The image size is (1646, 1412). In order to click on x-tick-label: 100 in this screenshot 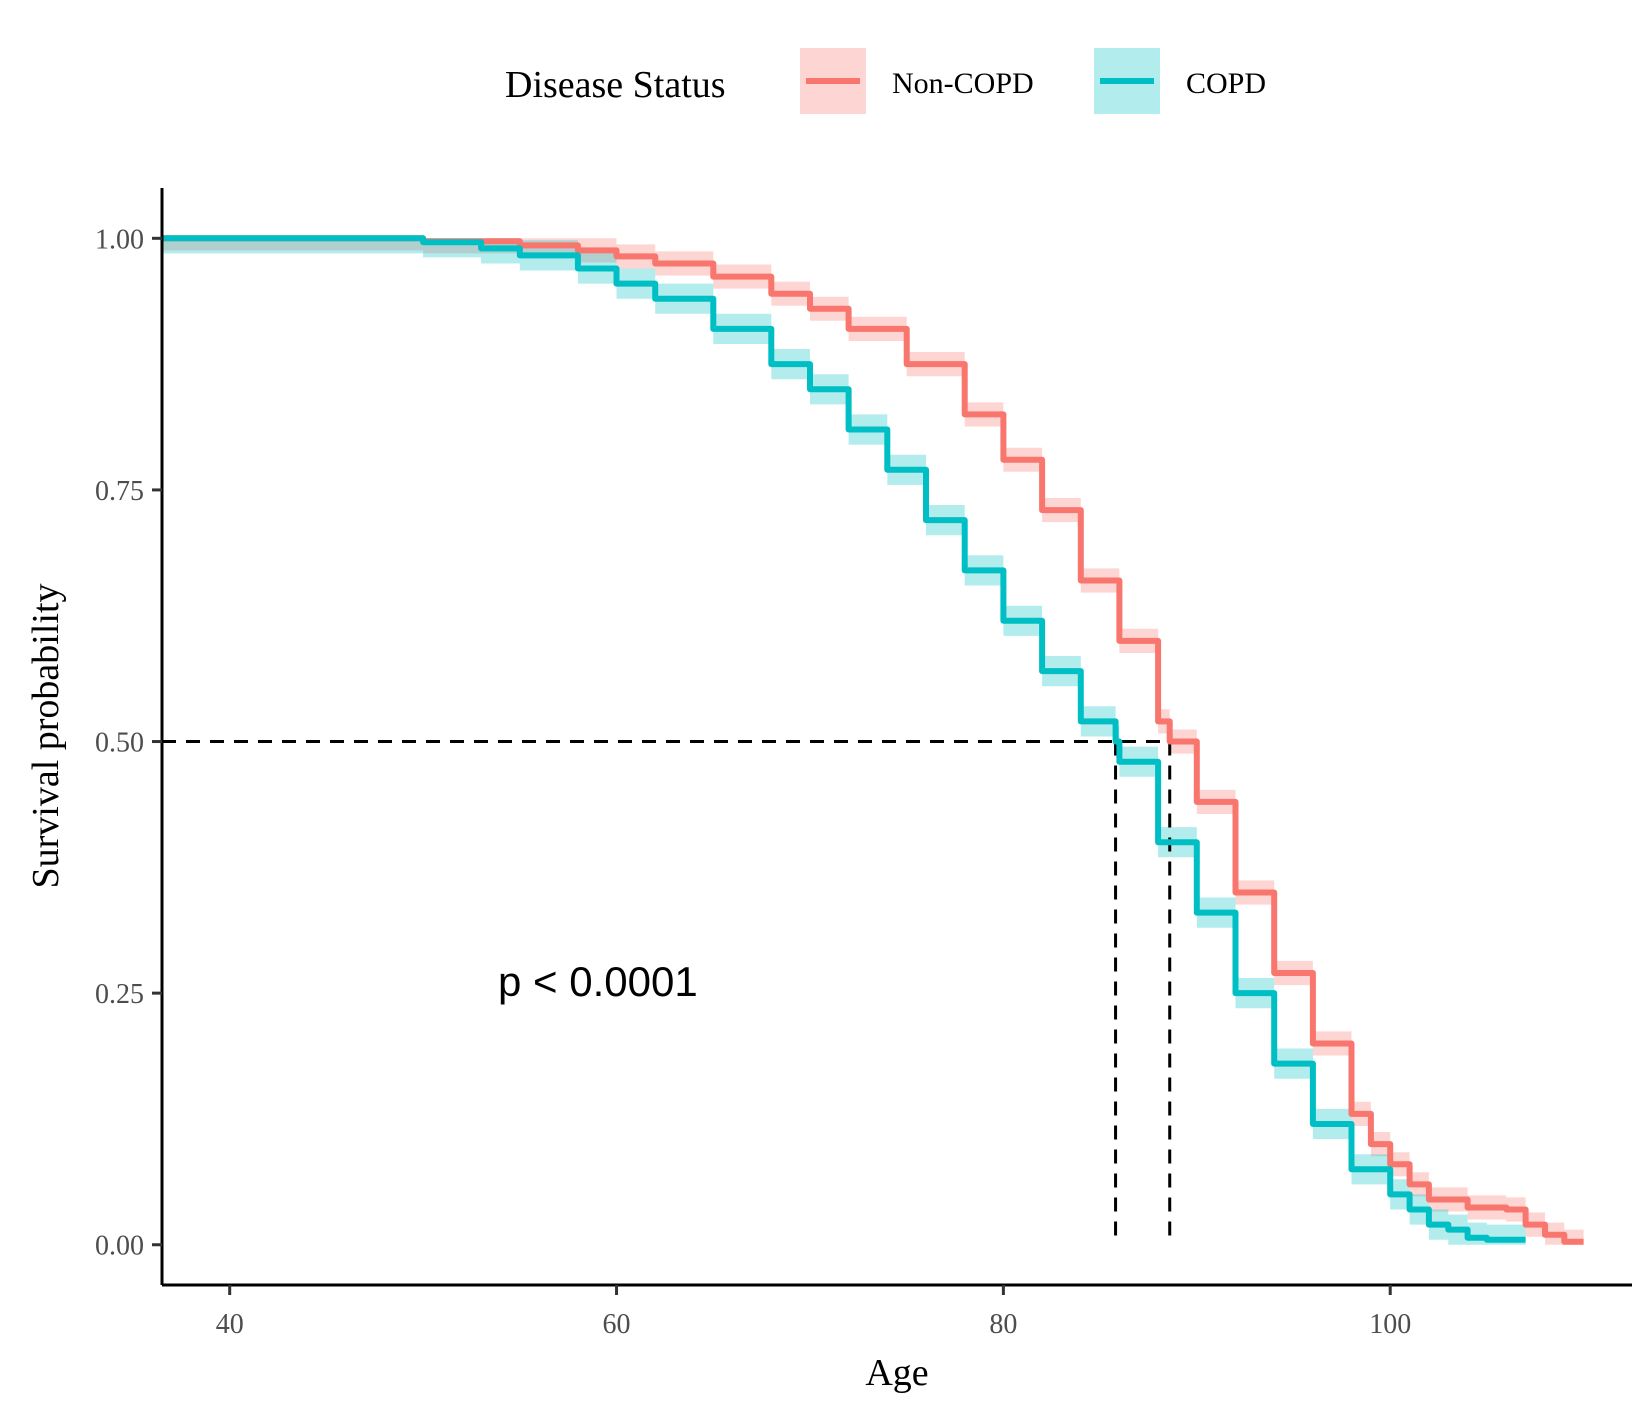, I will do `click(1390, 1324)`.